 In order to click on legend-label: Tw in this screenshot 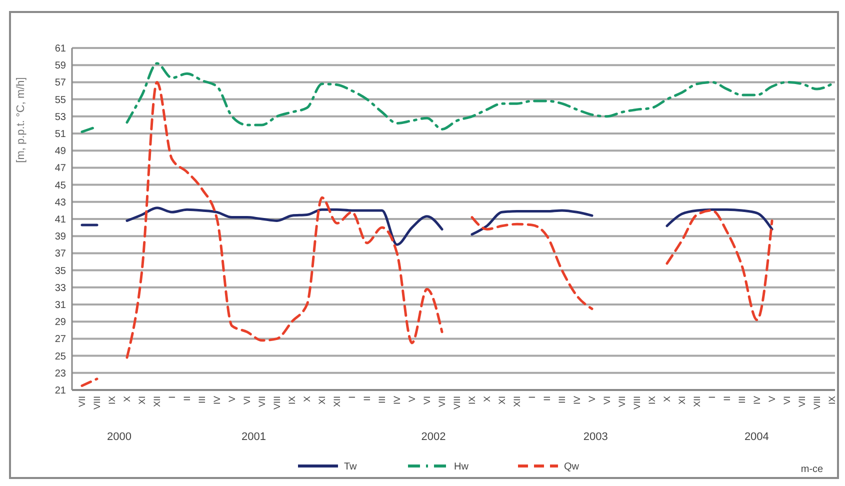, I will do `click(351, 467)`.